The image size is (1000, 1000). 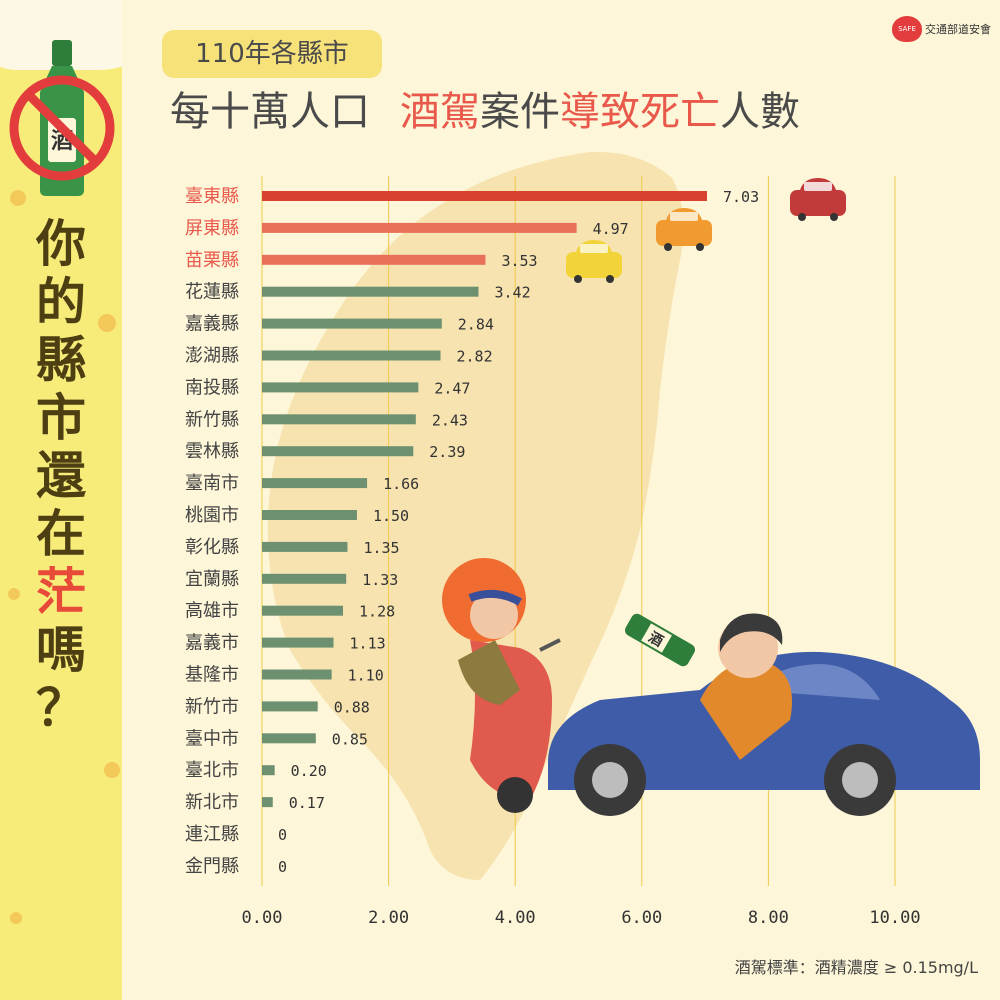 I want to click on value-label: 1.13, so click(x=368, y=644).